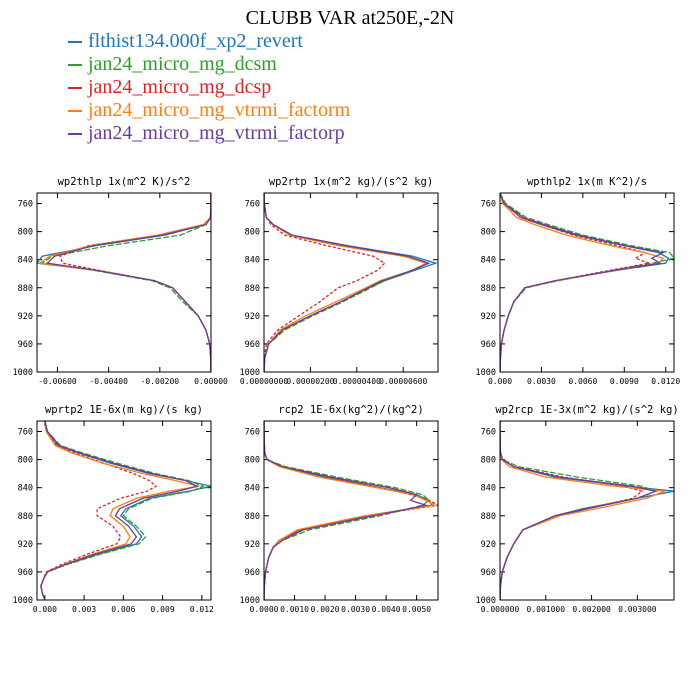 Image resolution: width=700 pixels, height=700 pixels. I want to click on legend-label-3: jan24_micro_mg_dcsp, so click(180, 87).